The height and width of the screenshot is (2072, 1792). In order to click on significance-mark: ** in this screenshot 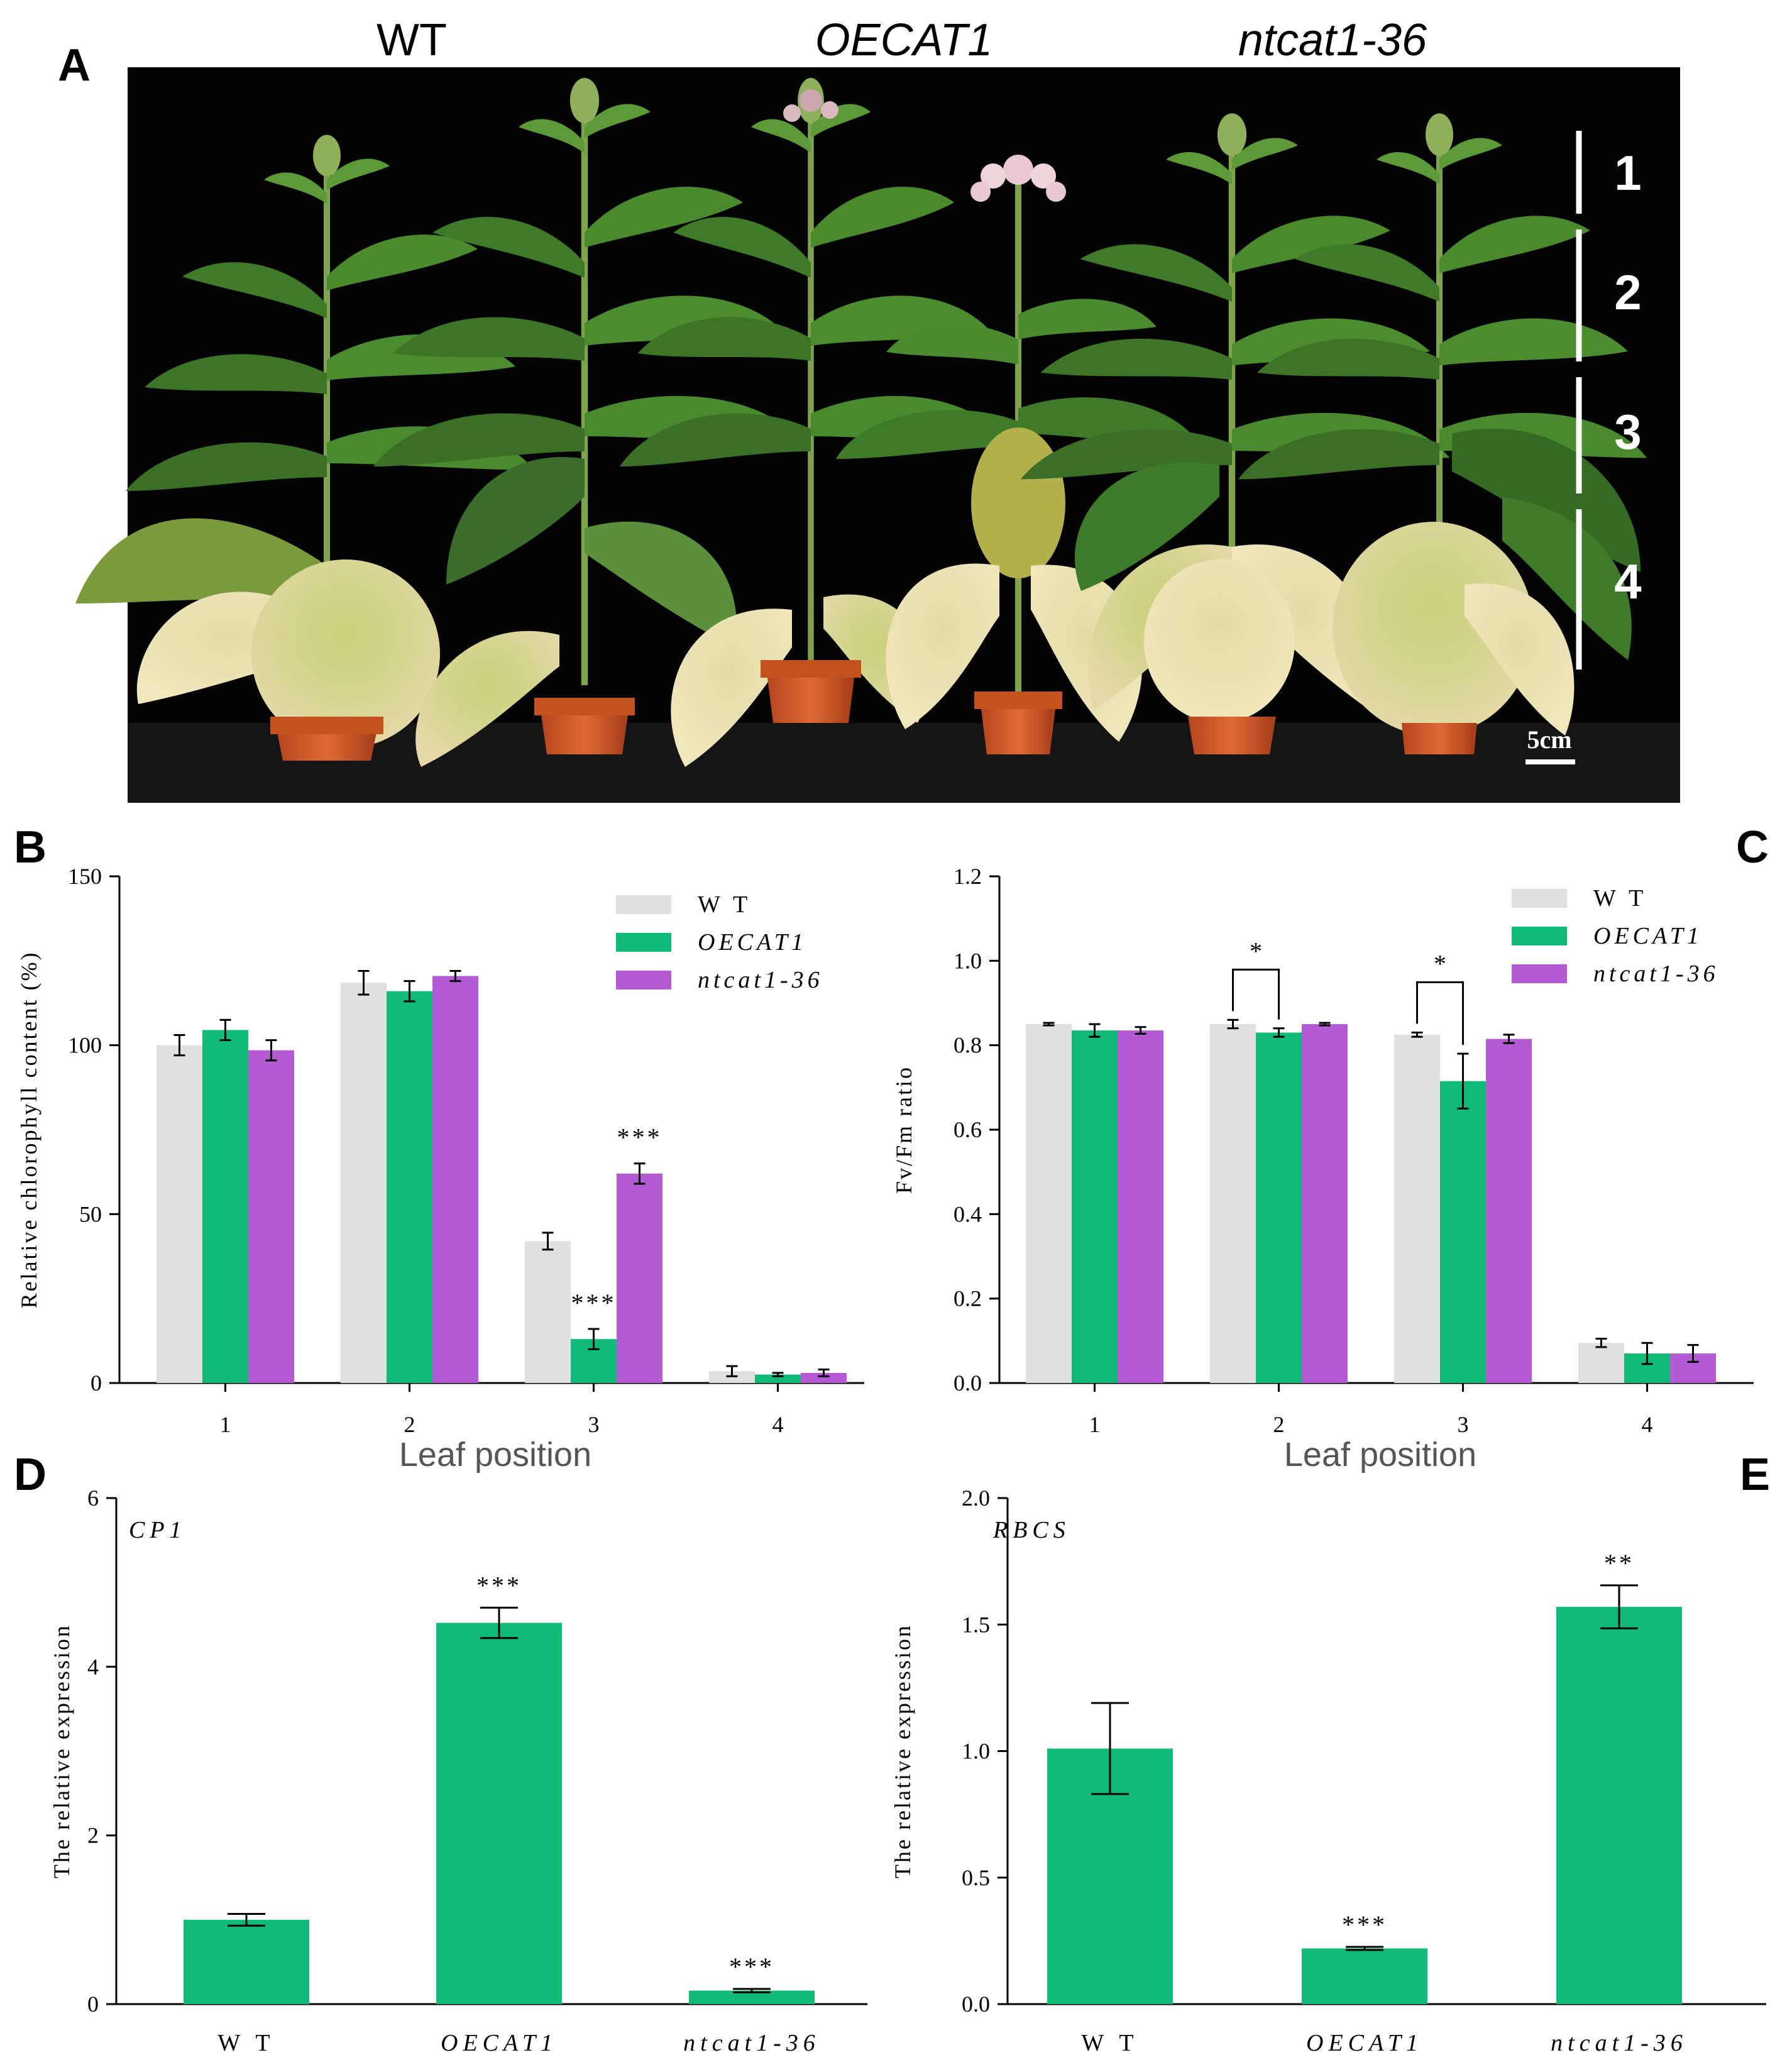, I will do `click(1619, 1563)`.